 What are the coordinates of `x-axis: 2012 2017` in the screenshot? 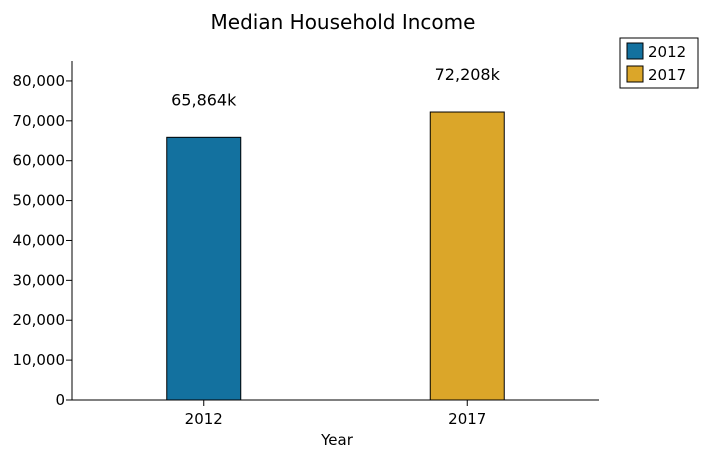 It's located at (335, 413).